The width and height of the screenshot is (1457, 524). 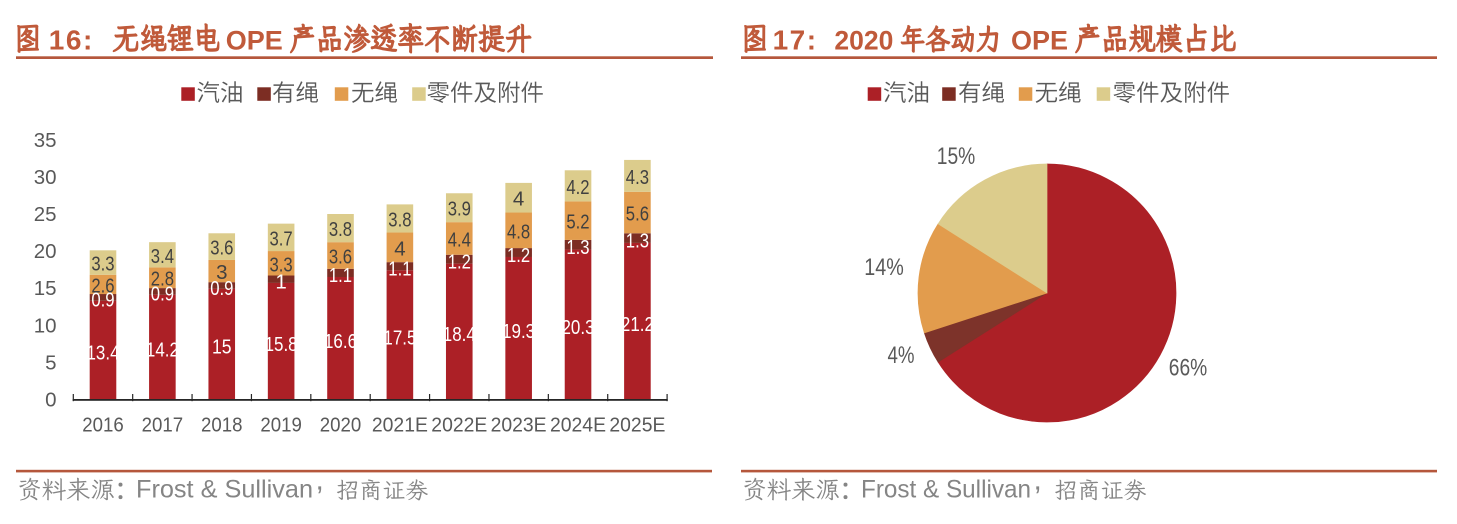 I want to click on svg-text: 13.4, so click(x=103, y=353).